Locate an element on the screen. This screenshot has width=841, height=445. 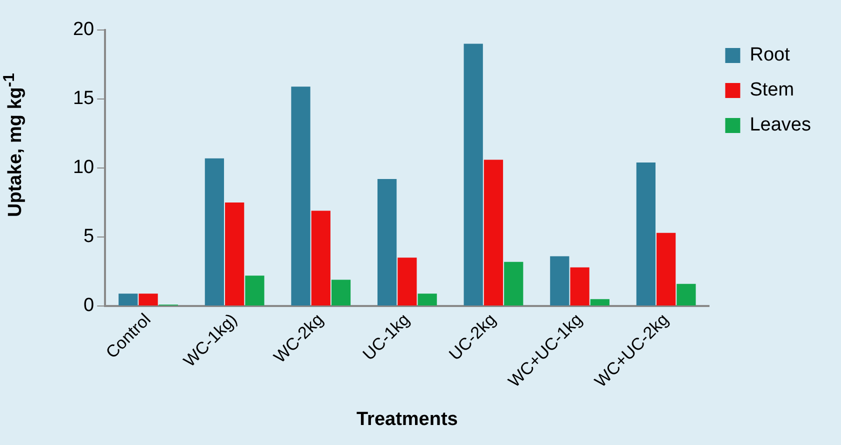
y-tick-label: 20 is located at coordinates (83, 29).